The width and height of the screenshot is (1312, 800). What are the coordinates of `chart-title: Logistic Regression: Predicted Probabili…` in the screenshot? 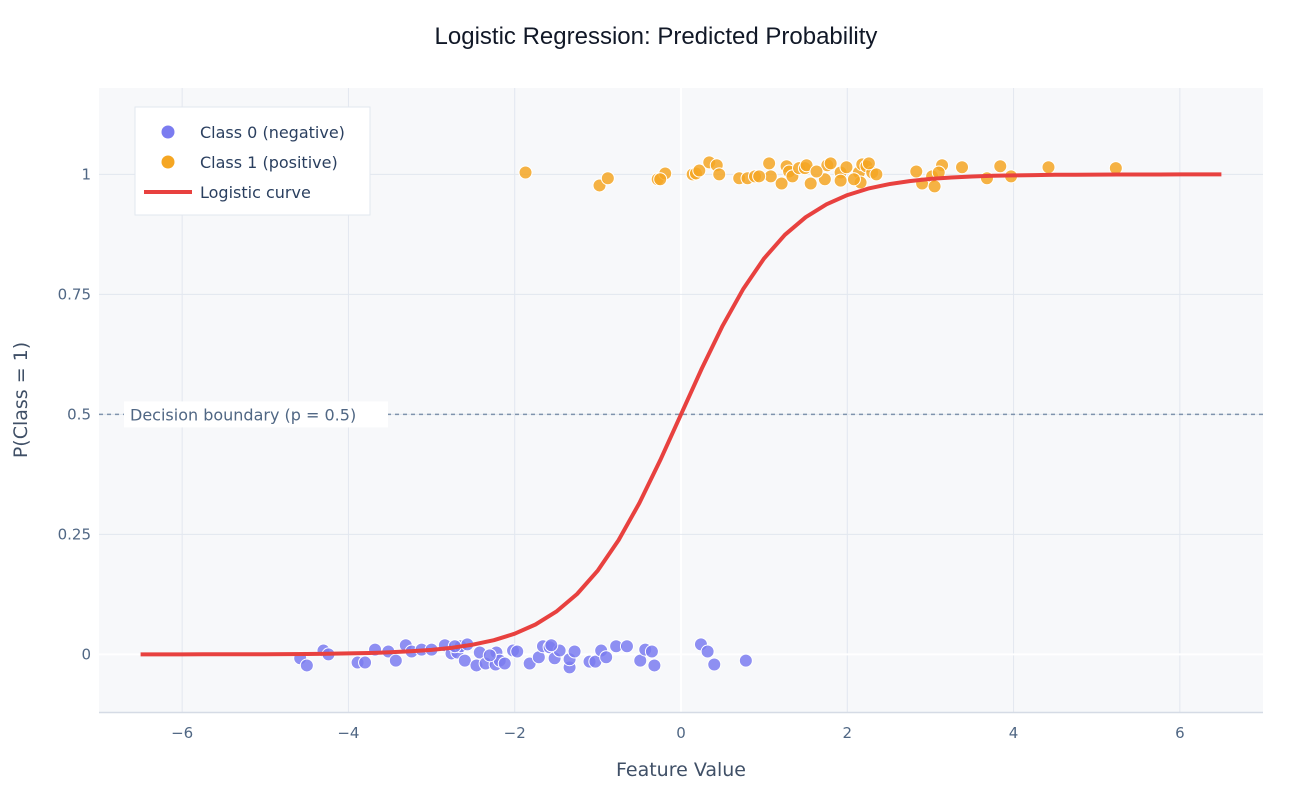 It's located at (656, 36).